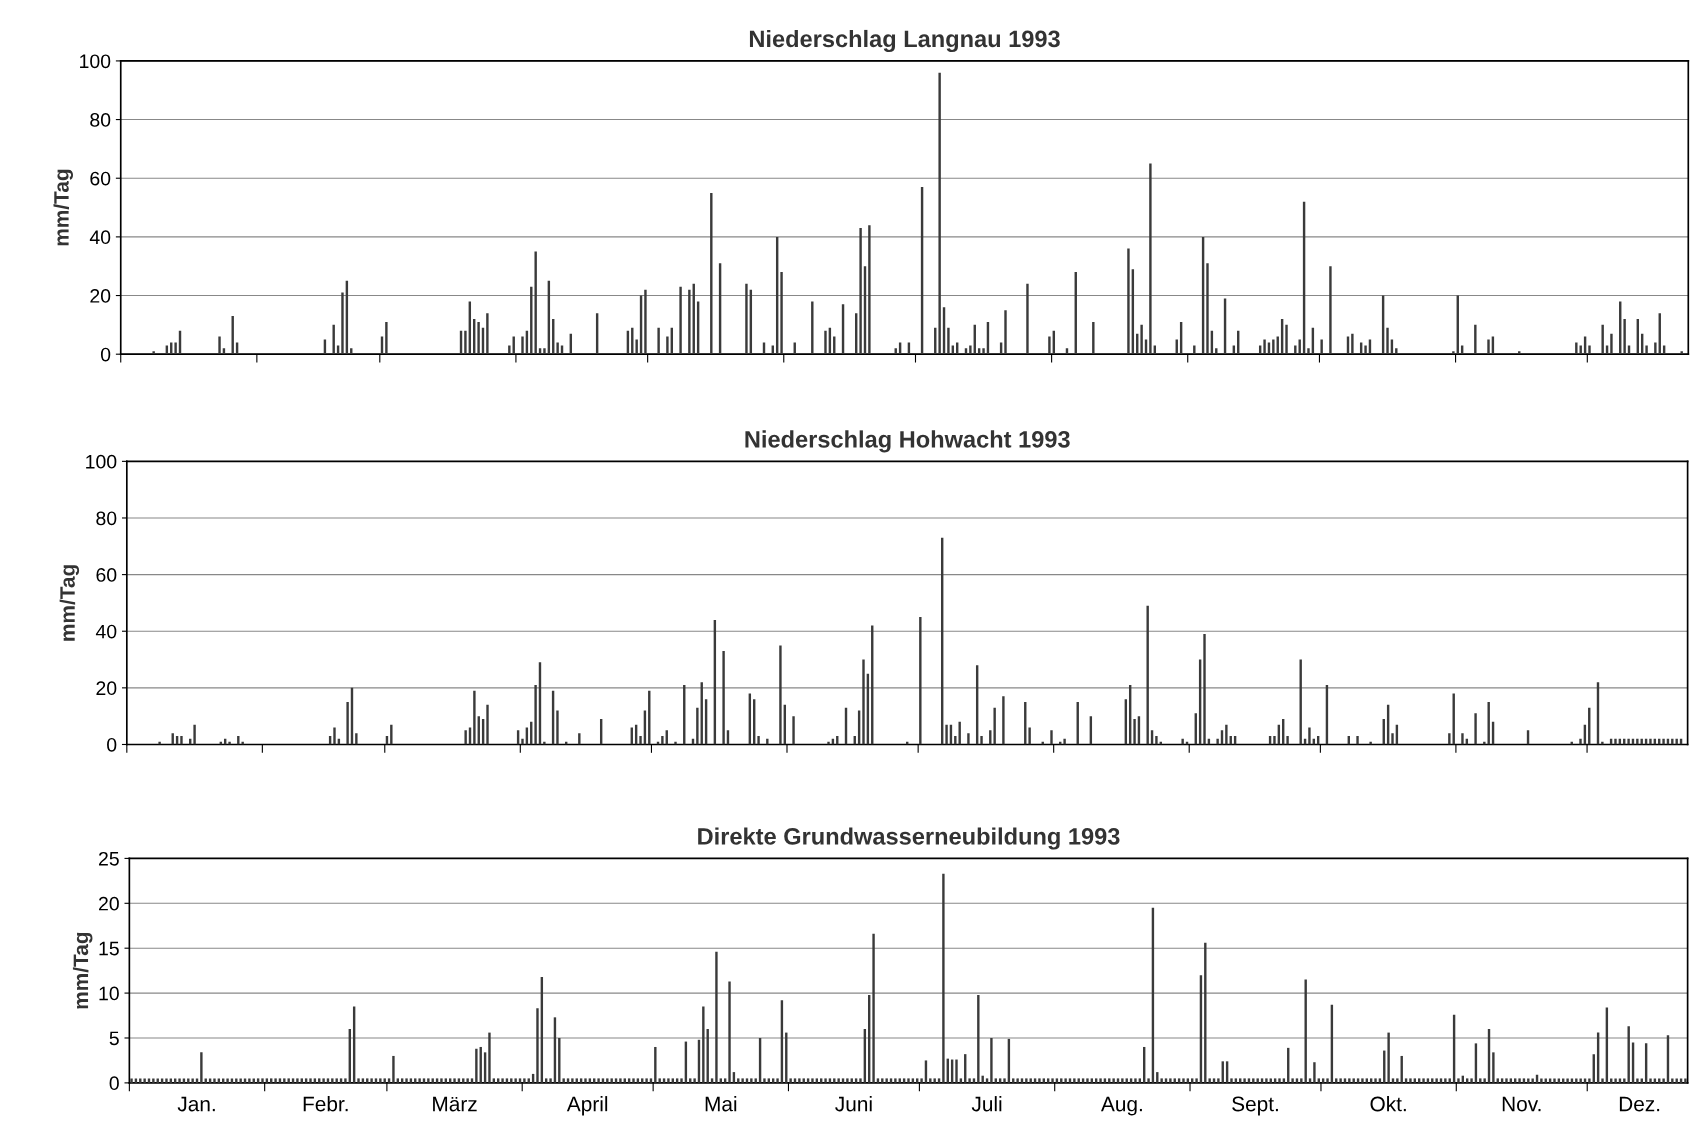 This screenshot has height=1128, width=1691. Describe the element at coordinates (721, 1104) in the screenshot. I see `x-tick-label: Mai` at that location.